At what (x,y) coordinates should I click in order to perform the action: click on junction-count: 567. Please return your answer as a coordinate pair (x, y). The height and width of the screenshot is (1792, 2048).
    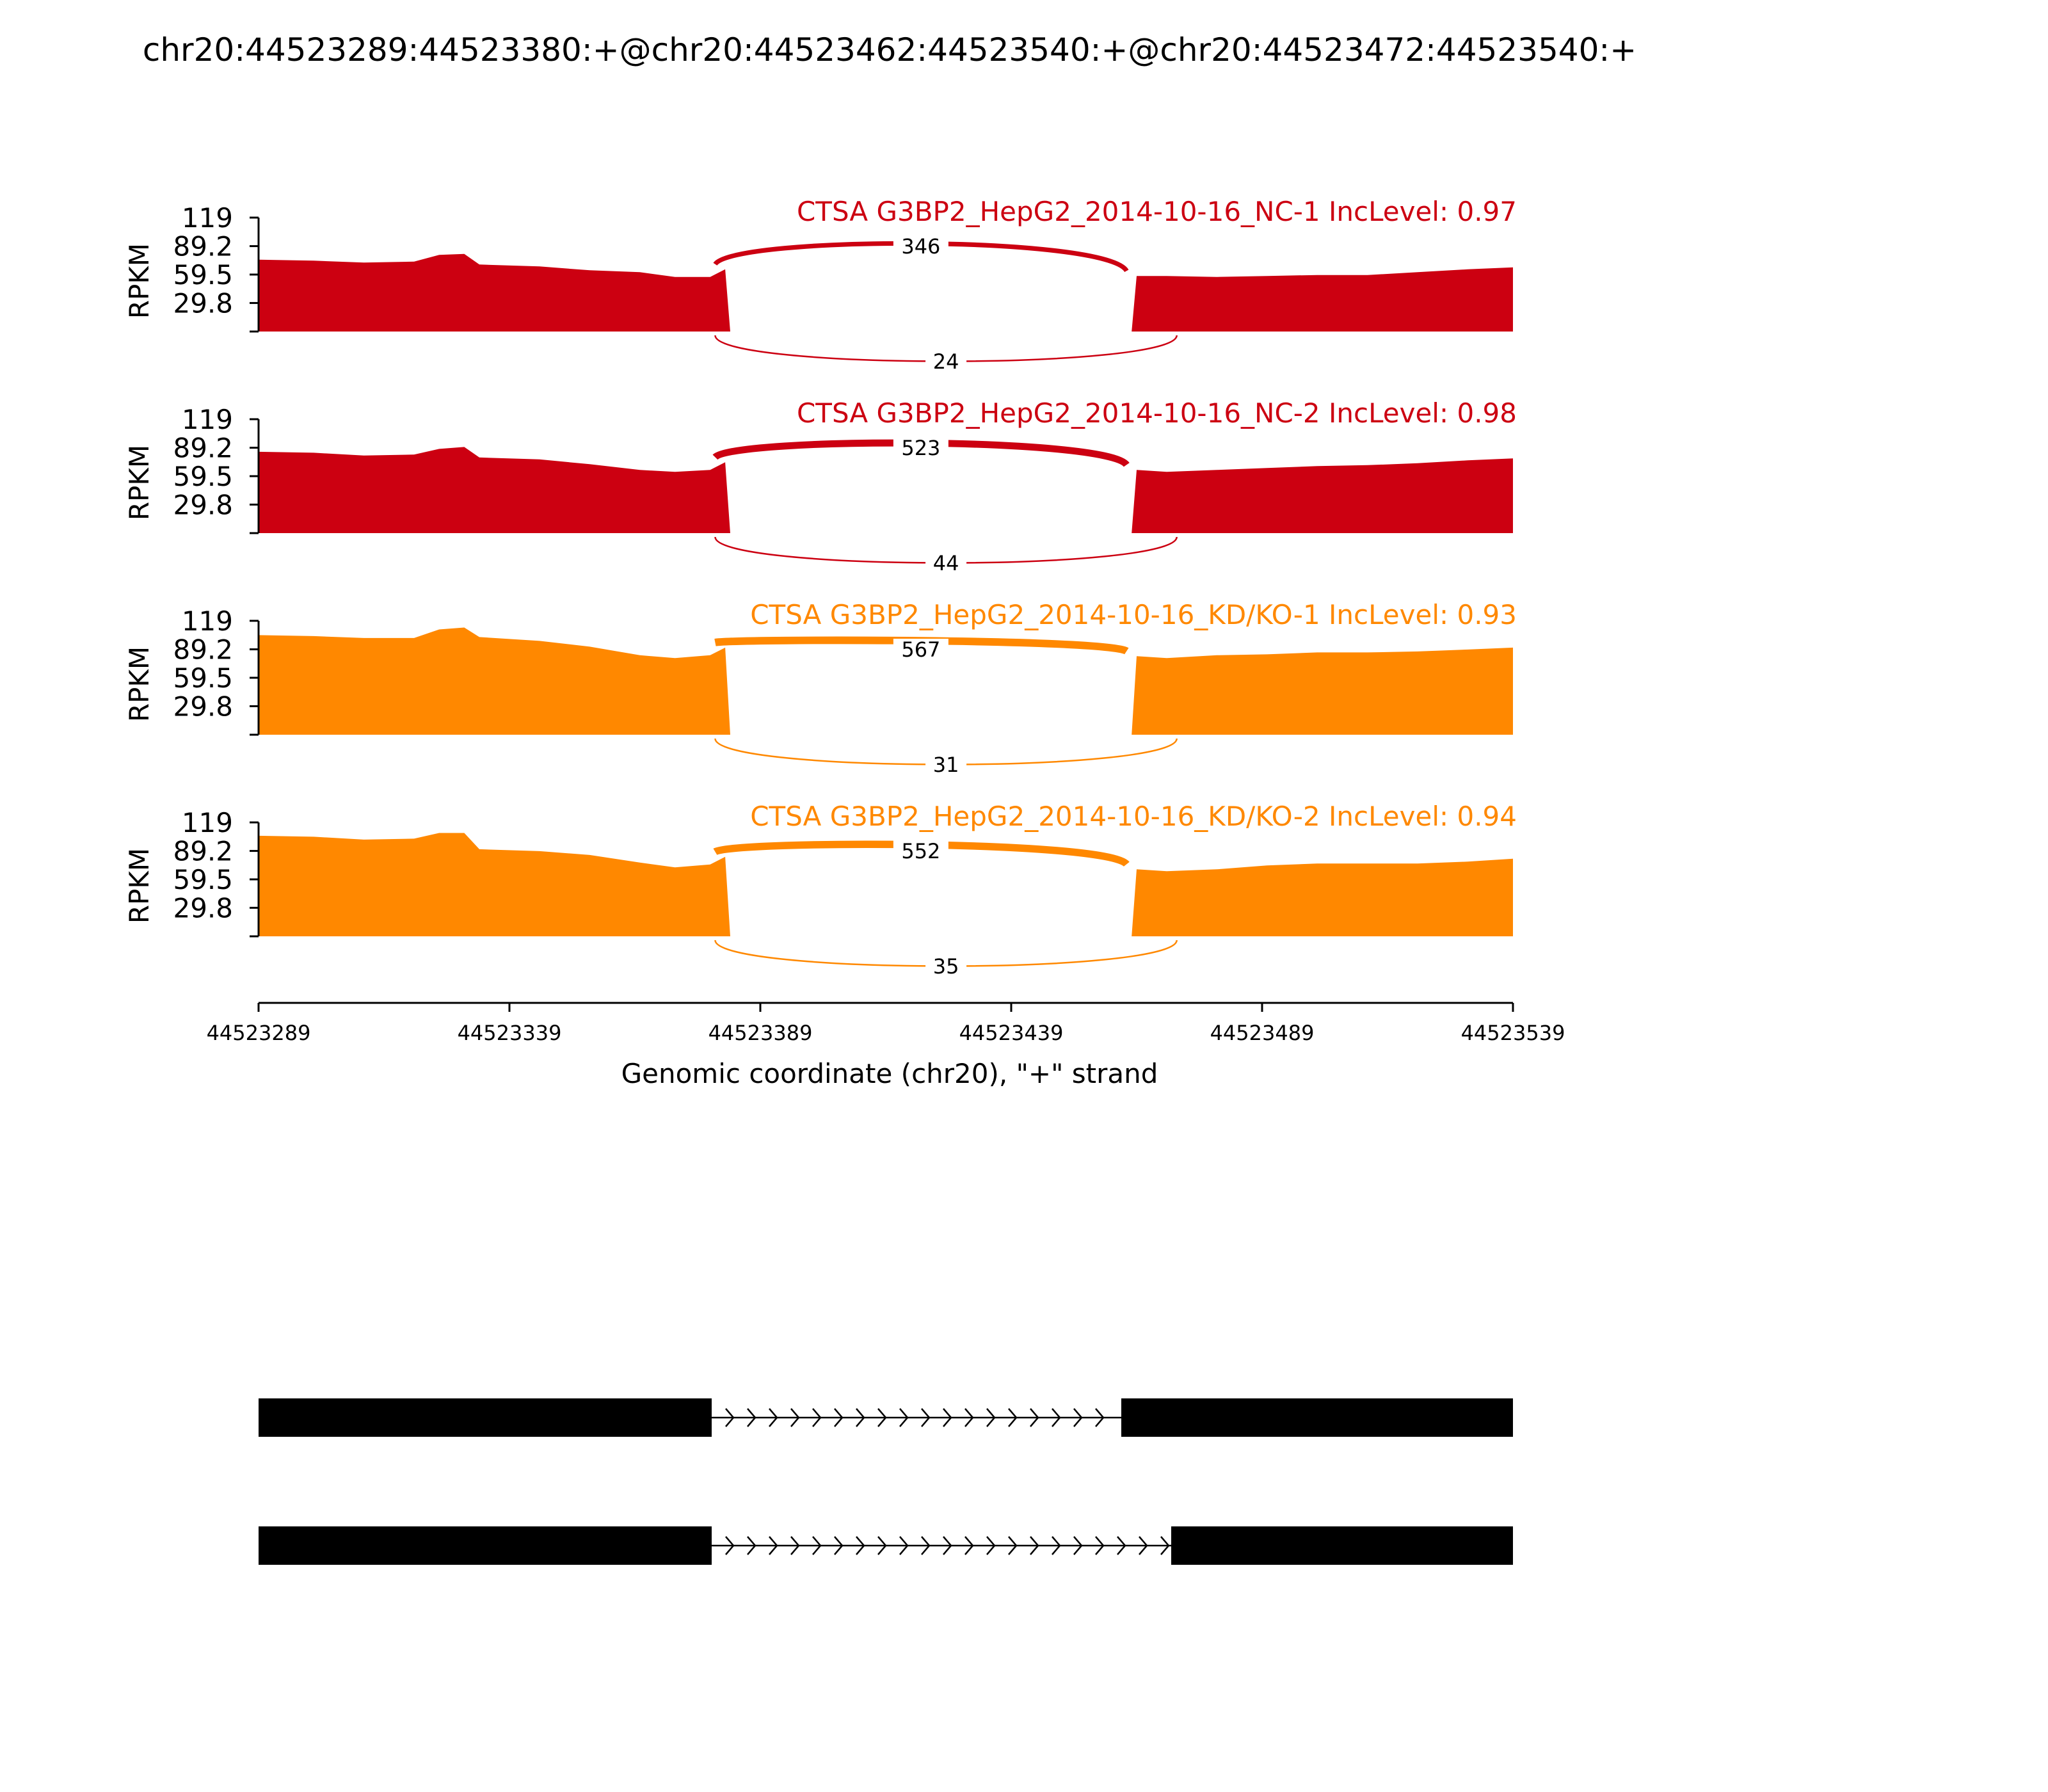
    Looking at the image, I should click on (920, 649).